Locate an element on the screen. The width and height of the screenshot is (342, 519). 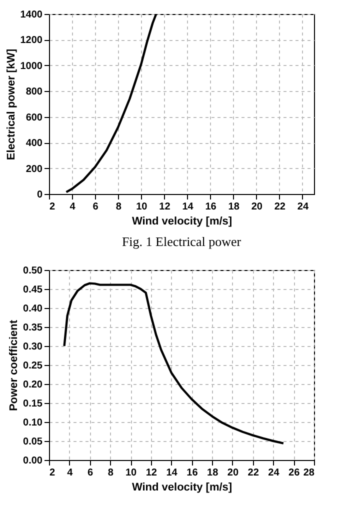
y-tick-label: 600 is located at coordinates (34, 118).